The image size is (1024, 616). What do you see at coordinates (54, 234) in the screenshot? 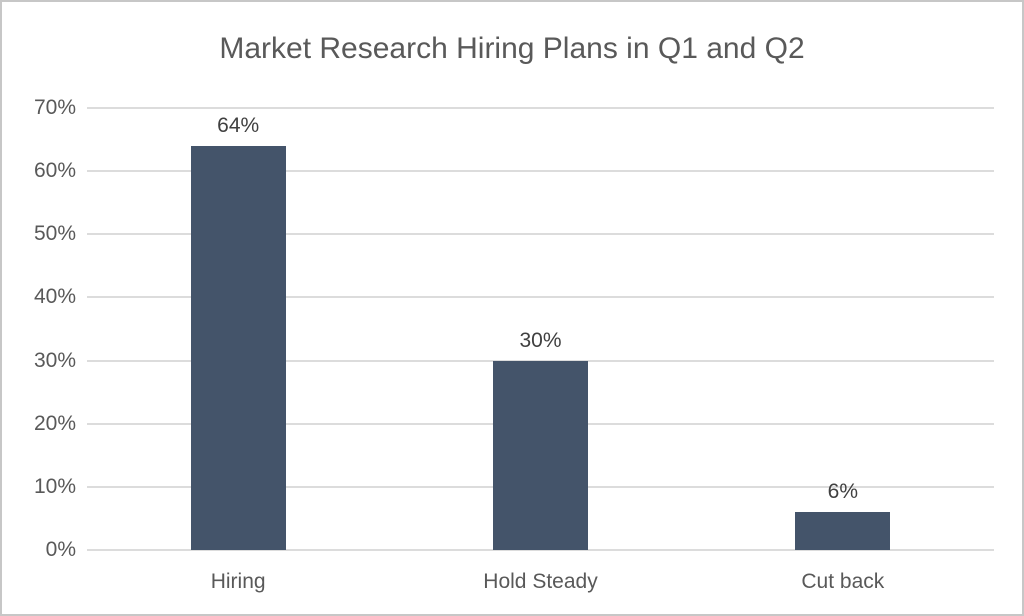
I see `y-axis-tick-label: 50%` at bounding box center [54, 234].